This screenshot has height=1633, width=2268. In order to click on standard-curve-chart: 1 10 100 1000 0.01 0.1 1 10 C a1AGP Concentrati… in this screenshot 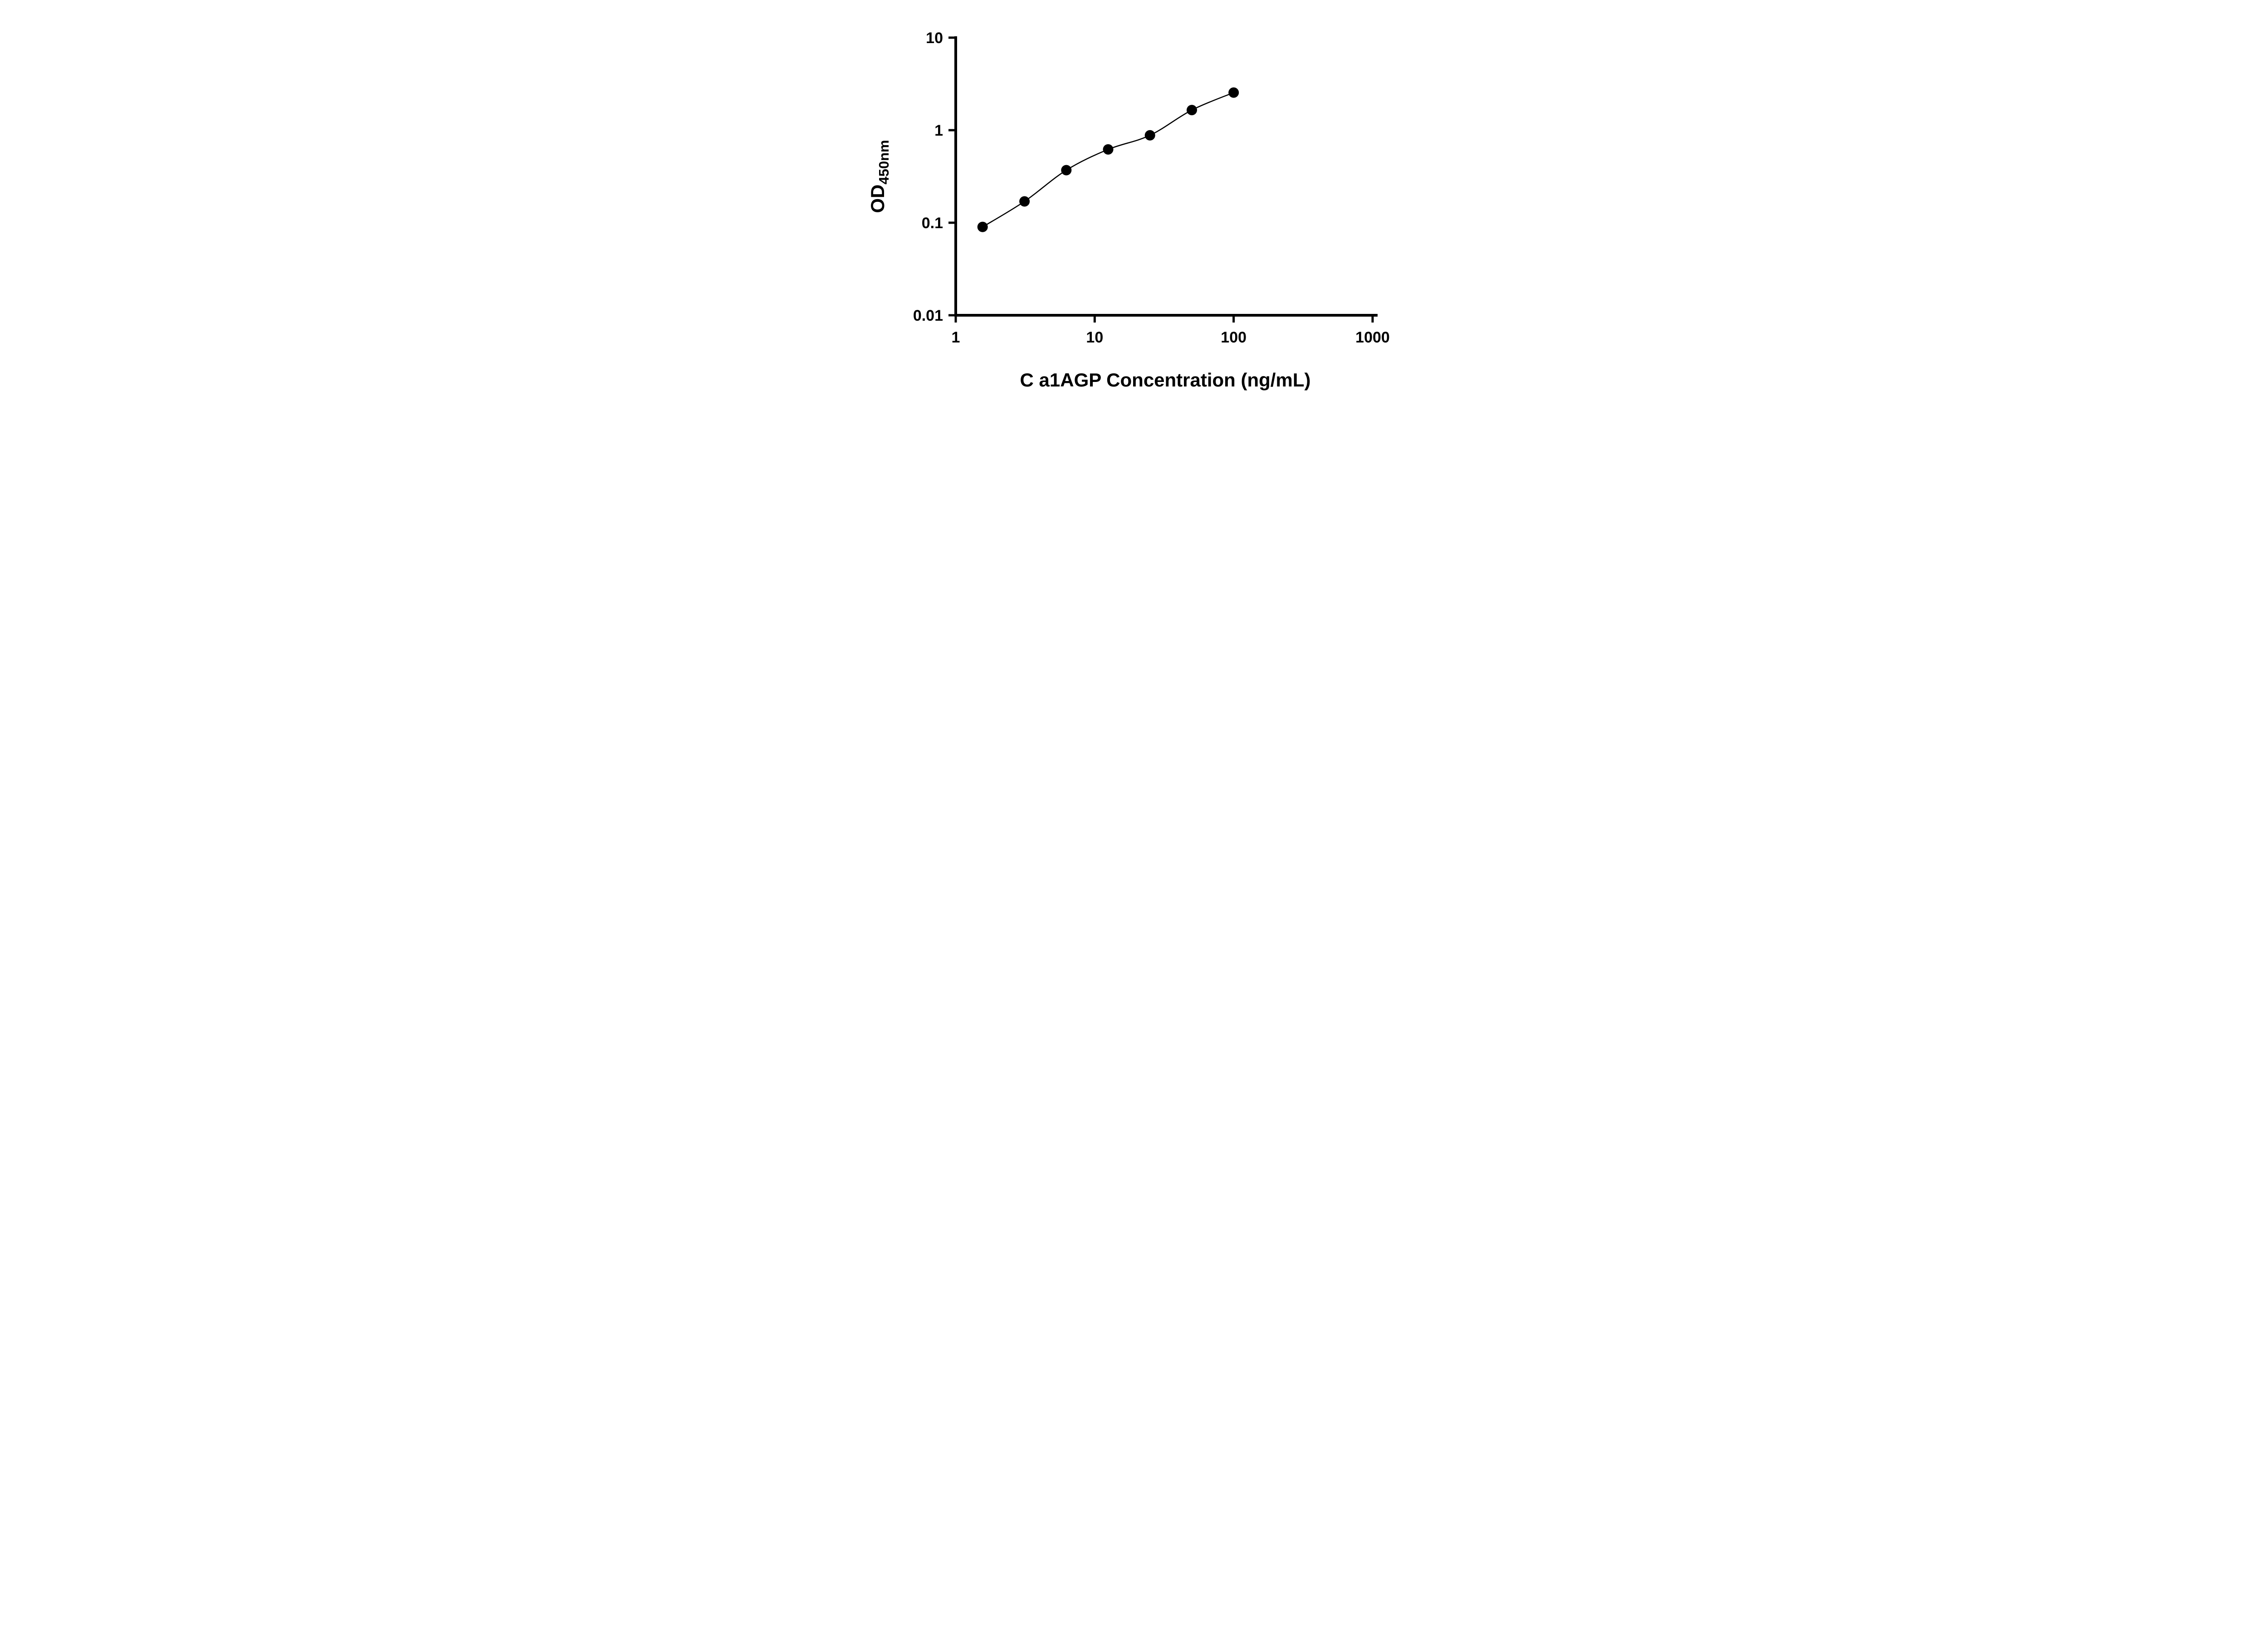, I will do `click(1134, 204)`.